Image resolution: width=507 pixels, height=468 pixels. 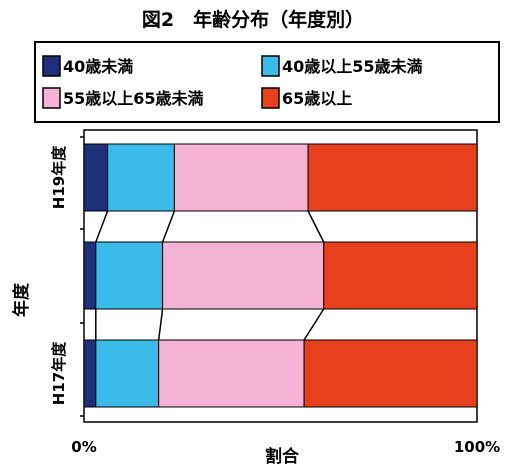 I want to click on x-tick-label-1: 100%, so click(x=477, y=447).